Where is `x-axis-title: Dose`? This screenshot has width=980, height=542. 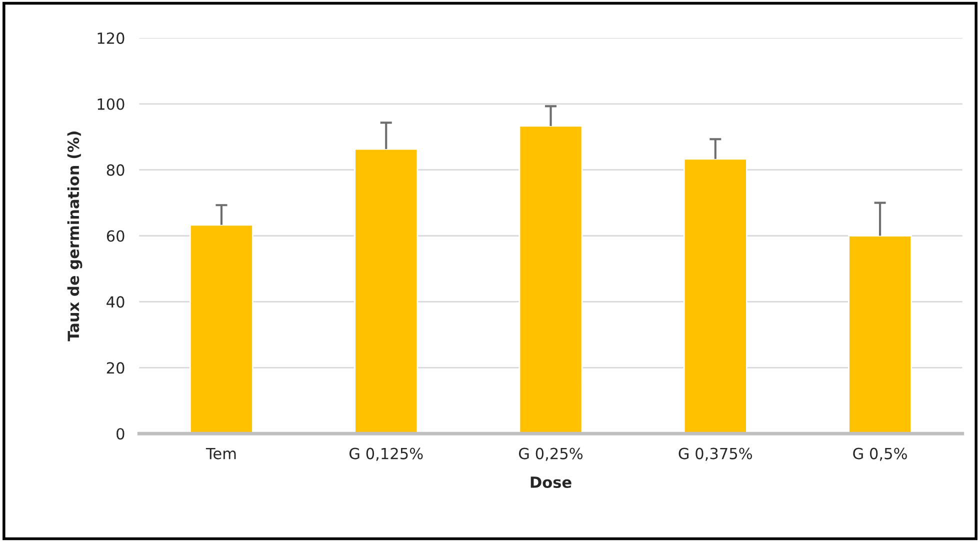
x-axis-title: Dose is located at coordinates (551, 482).